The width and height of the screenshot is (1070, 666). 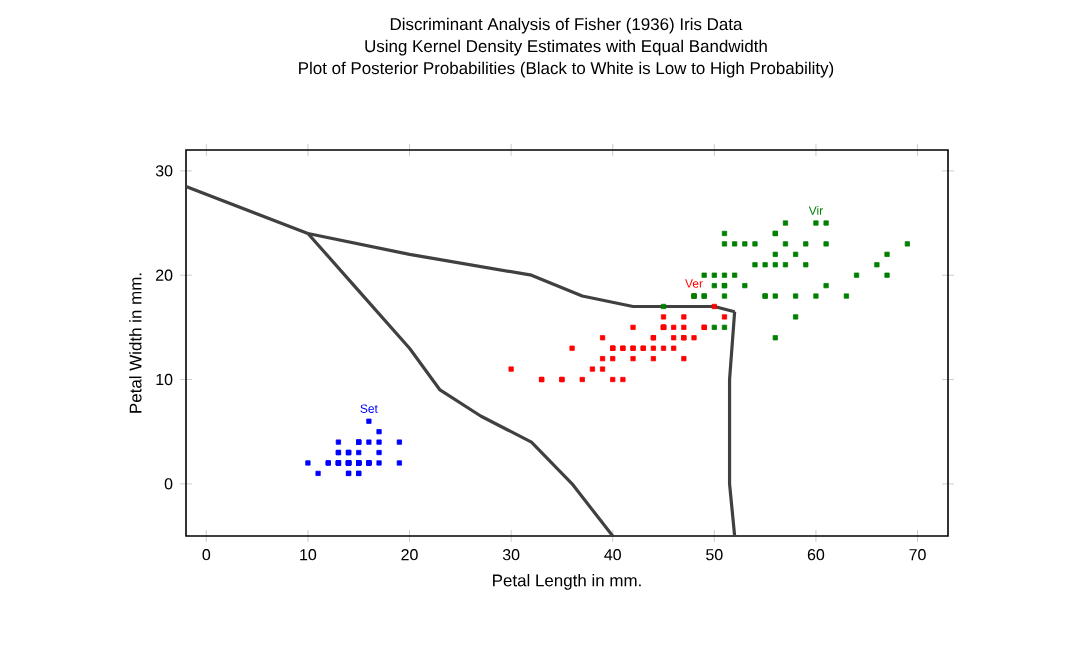 What do you see at coordinates (566, 47) in the screenshot?
I see `chart-subtitle: Using Kernel Density Estimates with Equal Bandwidth` at bounding box center [566, 47].